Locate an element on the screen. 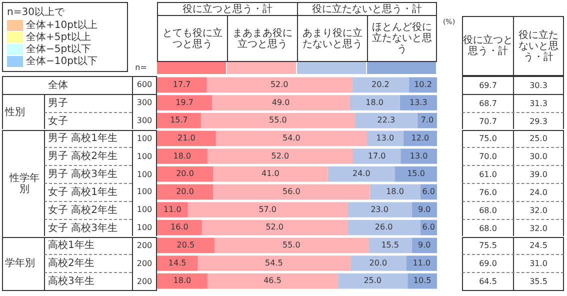 This screenshot has width=567, height=296. text: ほとんど役に立たないと思う is located at coordinates (402, 39).